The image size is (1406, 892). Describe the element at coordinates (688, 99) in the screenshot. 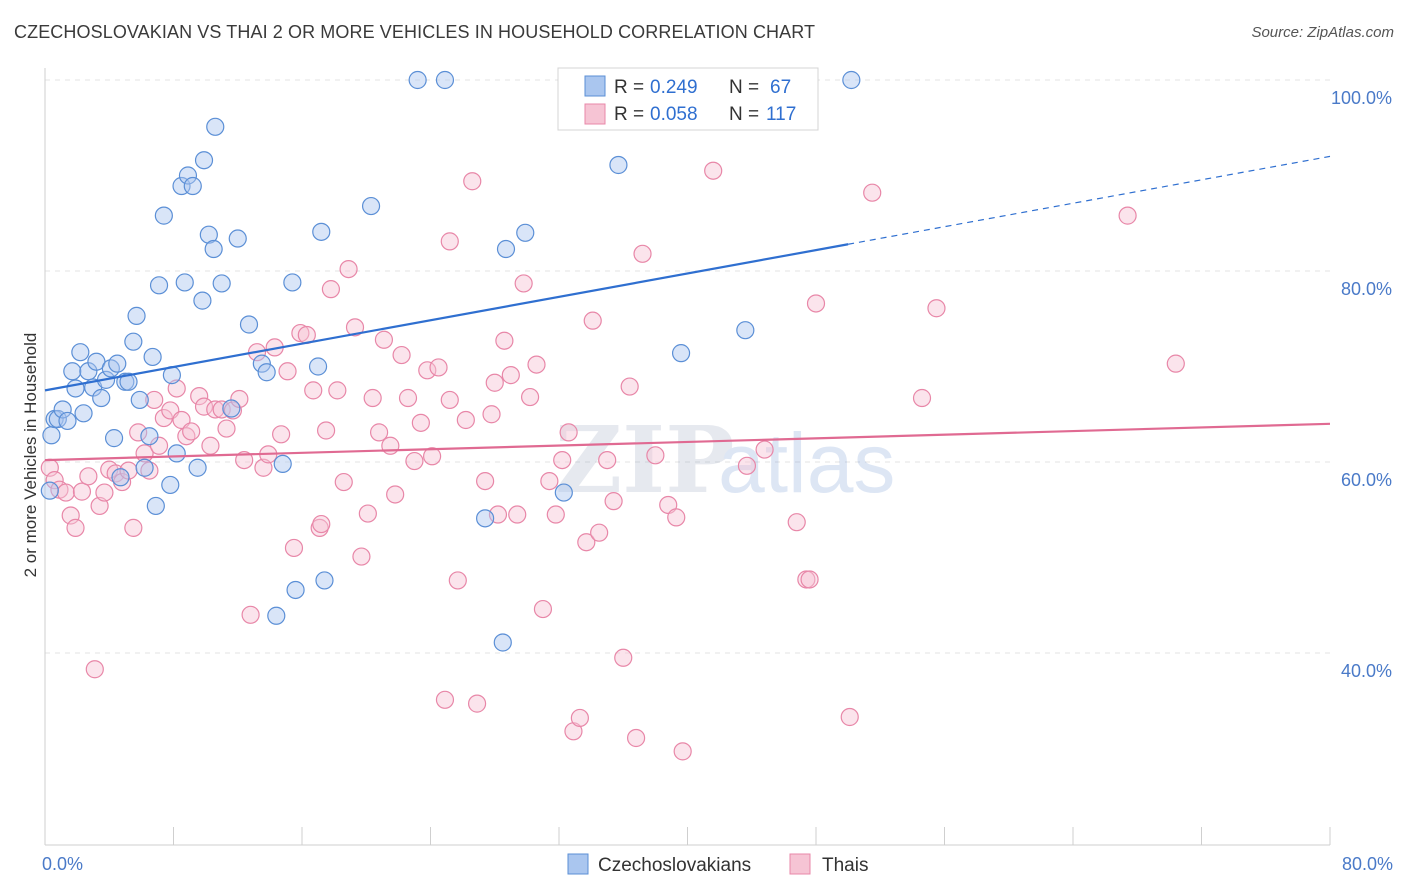

I see `stats-legend: R = 0.249 N = 67 R = 0.058 N = 117` at that location.